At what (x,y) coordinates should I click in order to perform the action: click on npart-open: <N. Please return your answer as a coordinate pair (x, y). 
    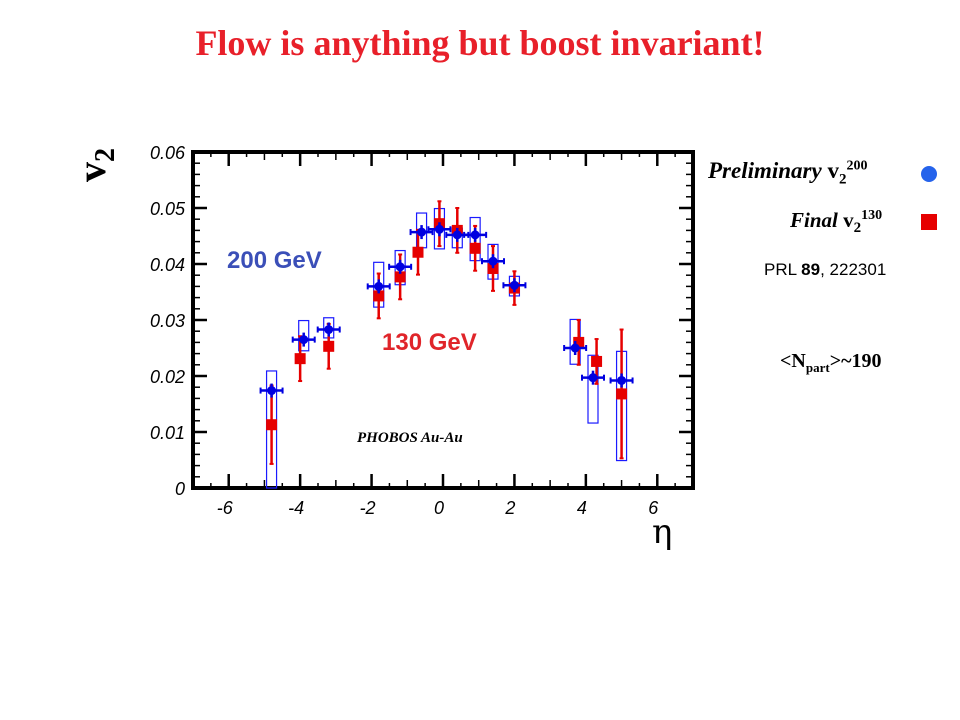
    Looking at the image, I should click on (793, 361).